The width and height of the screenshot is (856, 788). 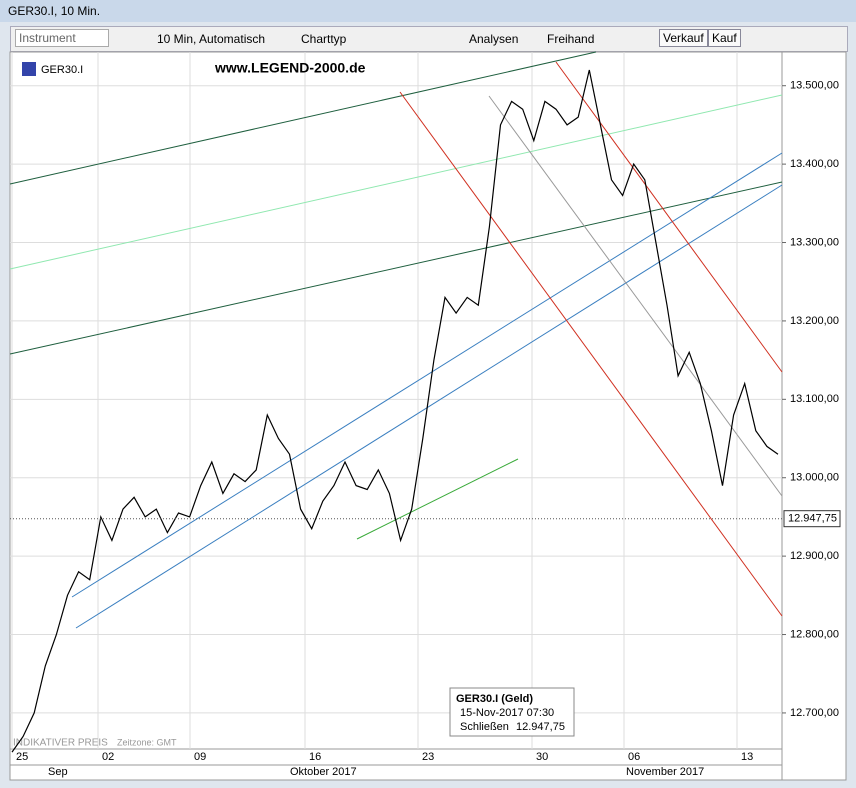 I want to click on month-label: Oktober 2017, so click(x=323, y=772).